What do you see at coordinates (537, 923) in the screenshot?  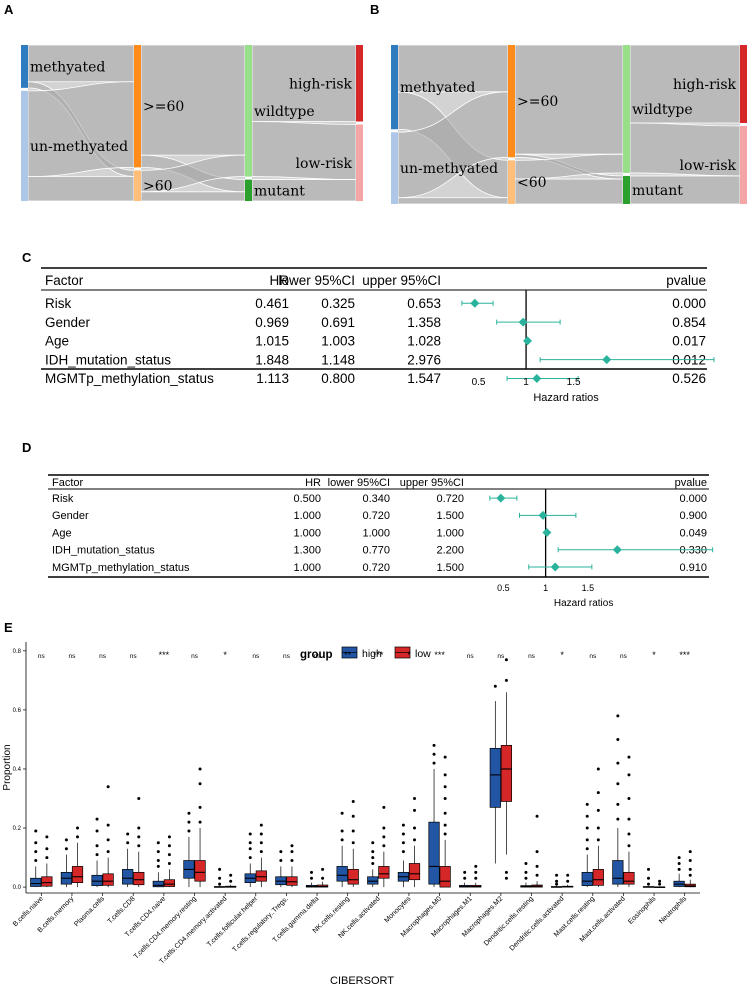 I see `x-tick-label: Dendritic.cells.activated` at bounding box center [537, 923].